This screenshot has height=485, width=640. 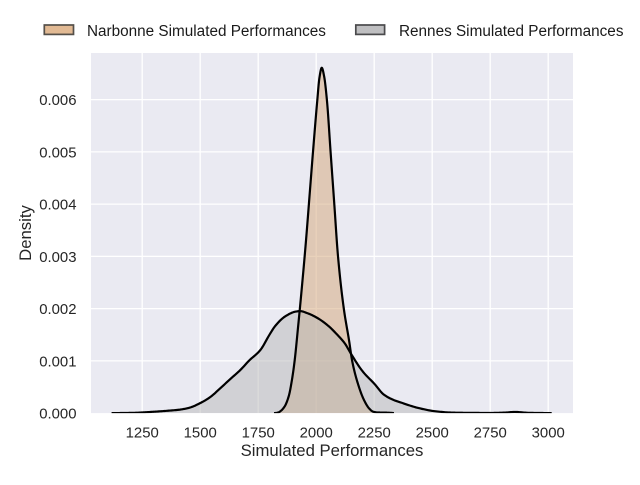 What do you see at coordinates (316, 434) in the screenshot?
I see `svg-text: 2000` at bounding box center [316, 434].